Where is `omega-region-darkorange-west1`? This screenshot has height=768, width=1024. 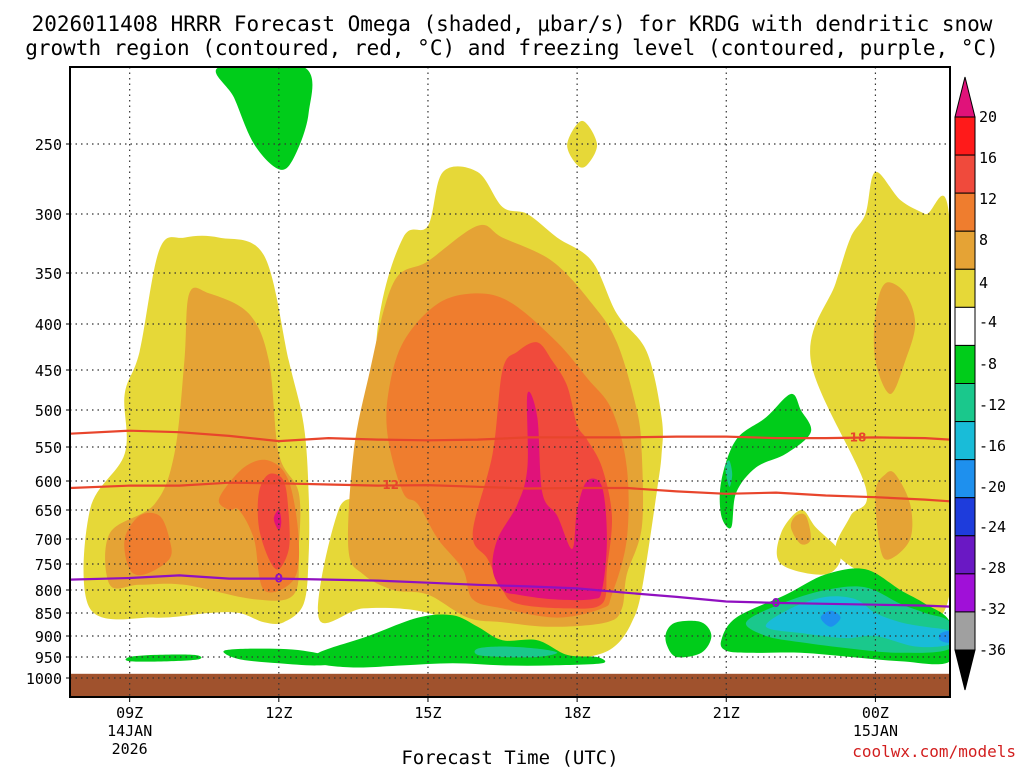 omega-region-darkorange-west1 is located at coordinates (148, 544).